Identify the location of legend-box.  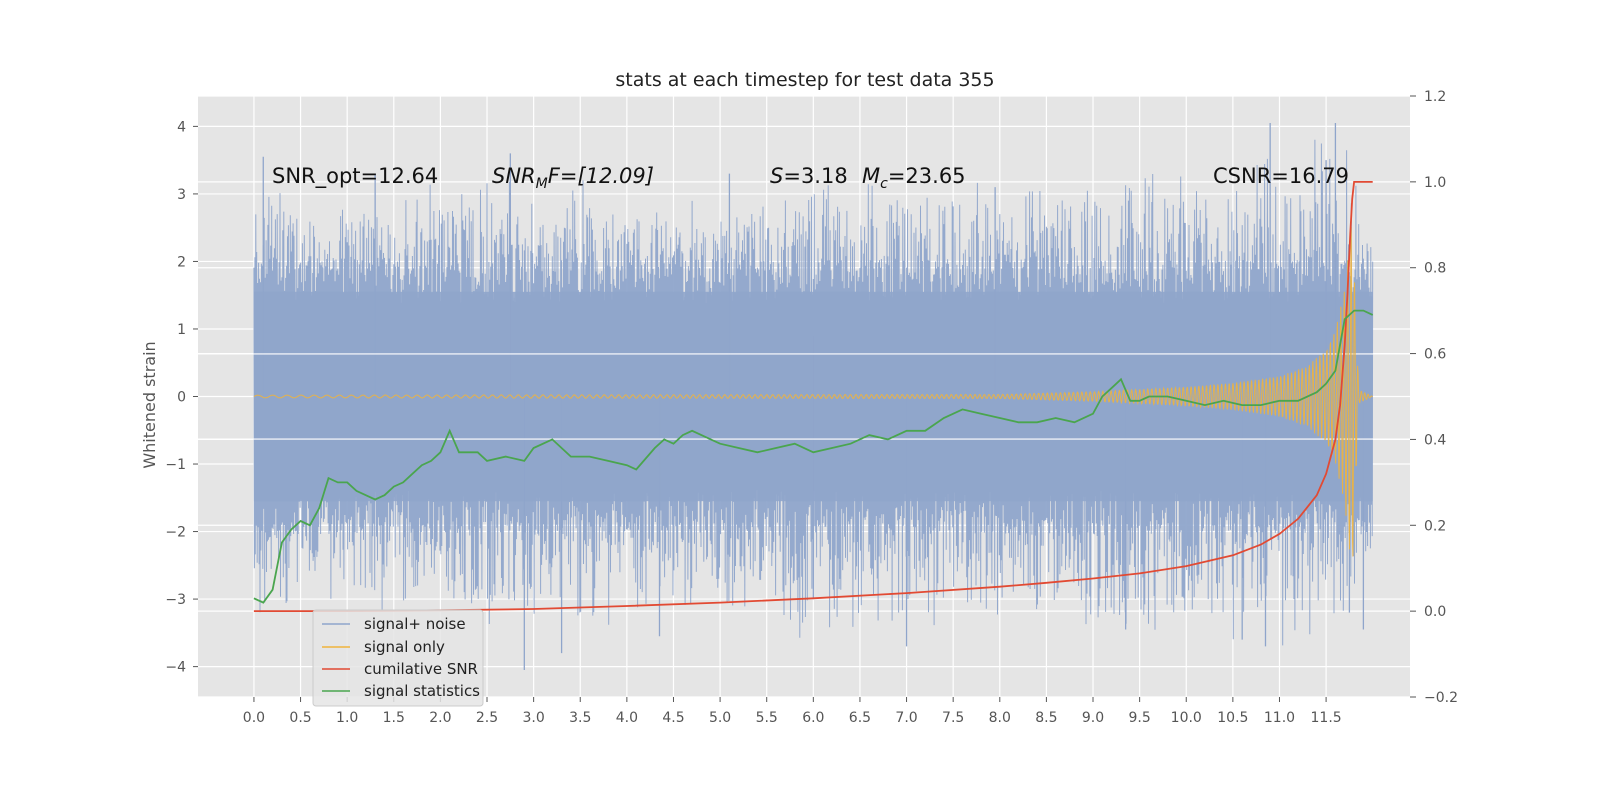
(398, 658).